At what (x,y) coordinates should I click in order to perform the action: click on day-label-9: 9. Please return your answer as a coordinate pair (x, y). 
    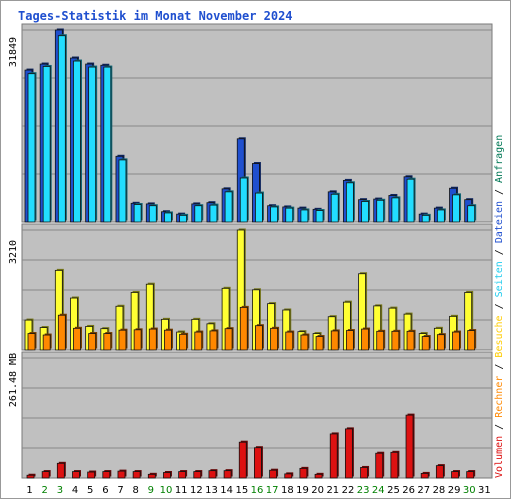
    Looking at the image, I should click on (151, 490).